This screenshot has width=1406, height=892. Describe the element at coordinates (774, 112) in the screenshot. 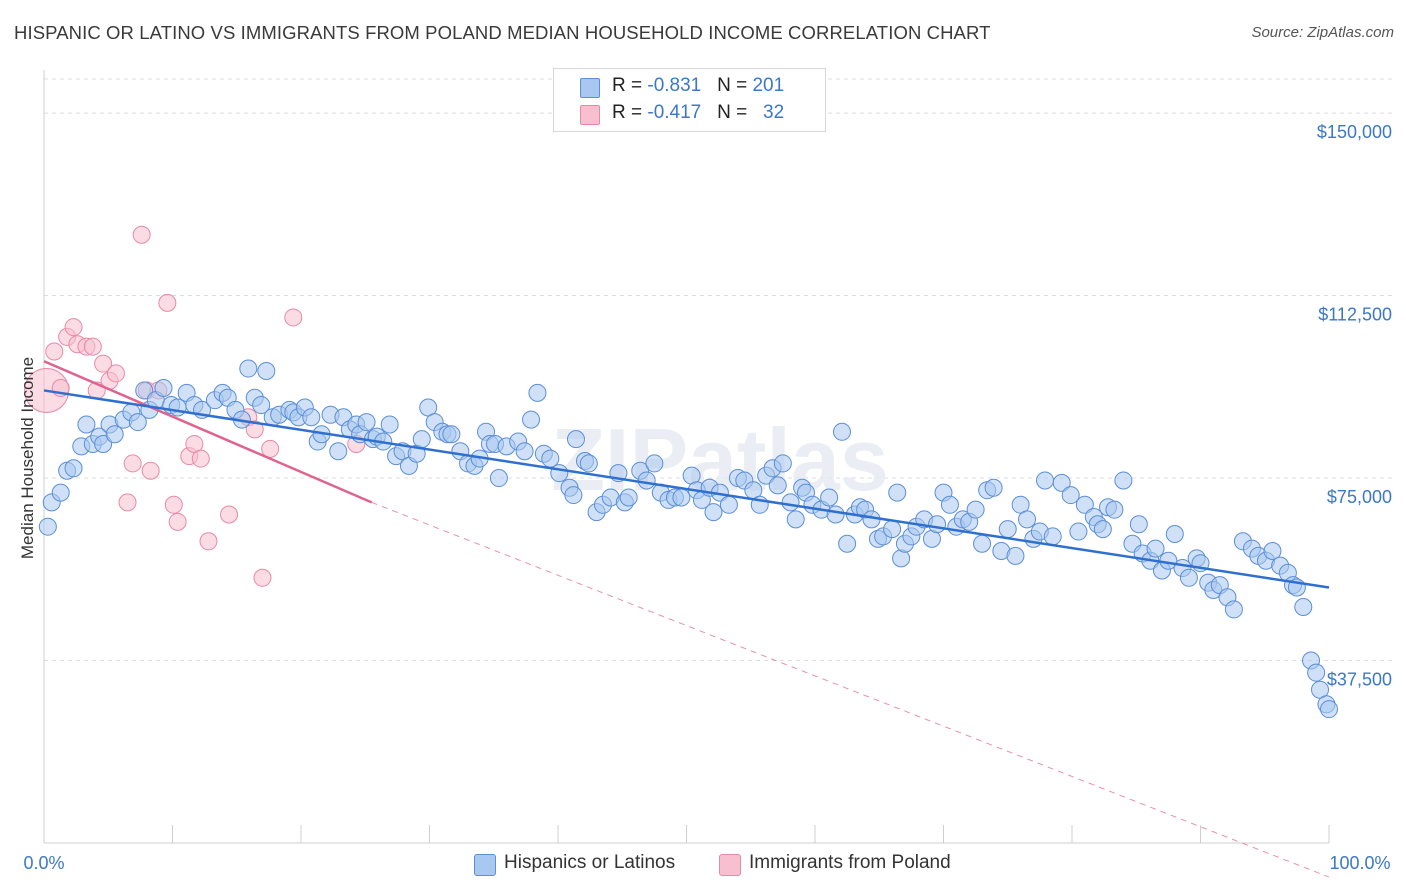

I see `n-value: 32` at that location.